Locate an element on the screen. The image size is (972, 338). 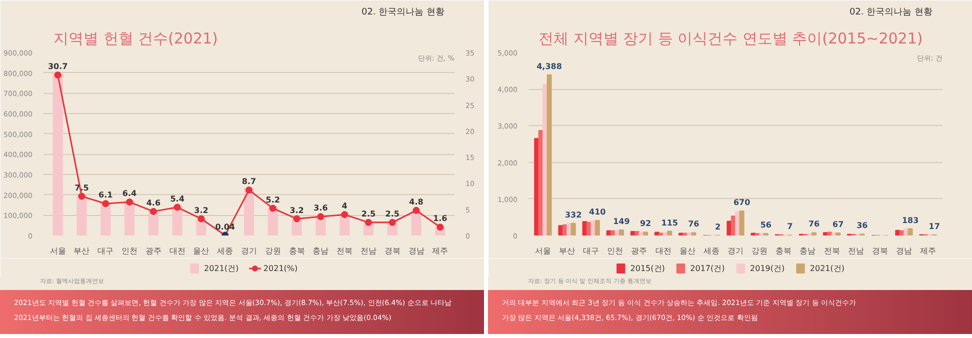
data-label: 8.7 is located at coordinates (249, 181).